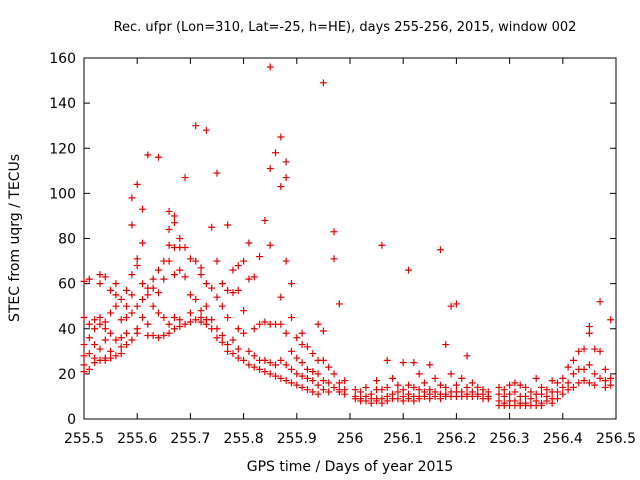 The image size is (640, 480). I want to click on x-tick-label: 255.6, so click(137, 439).